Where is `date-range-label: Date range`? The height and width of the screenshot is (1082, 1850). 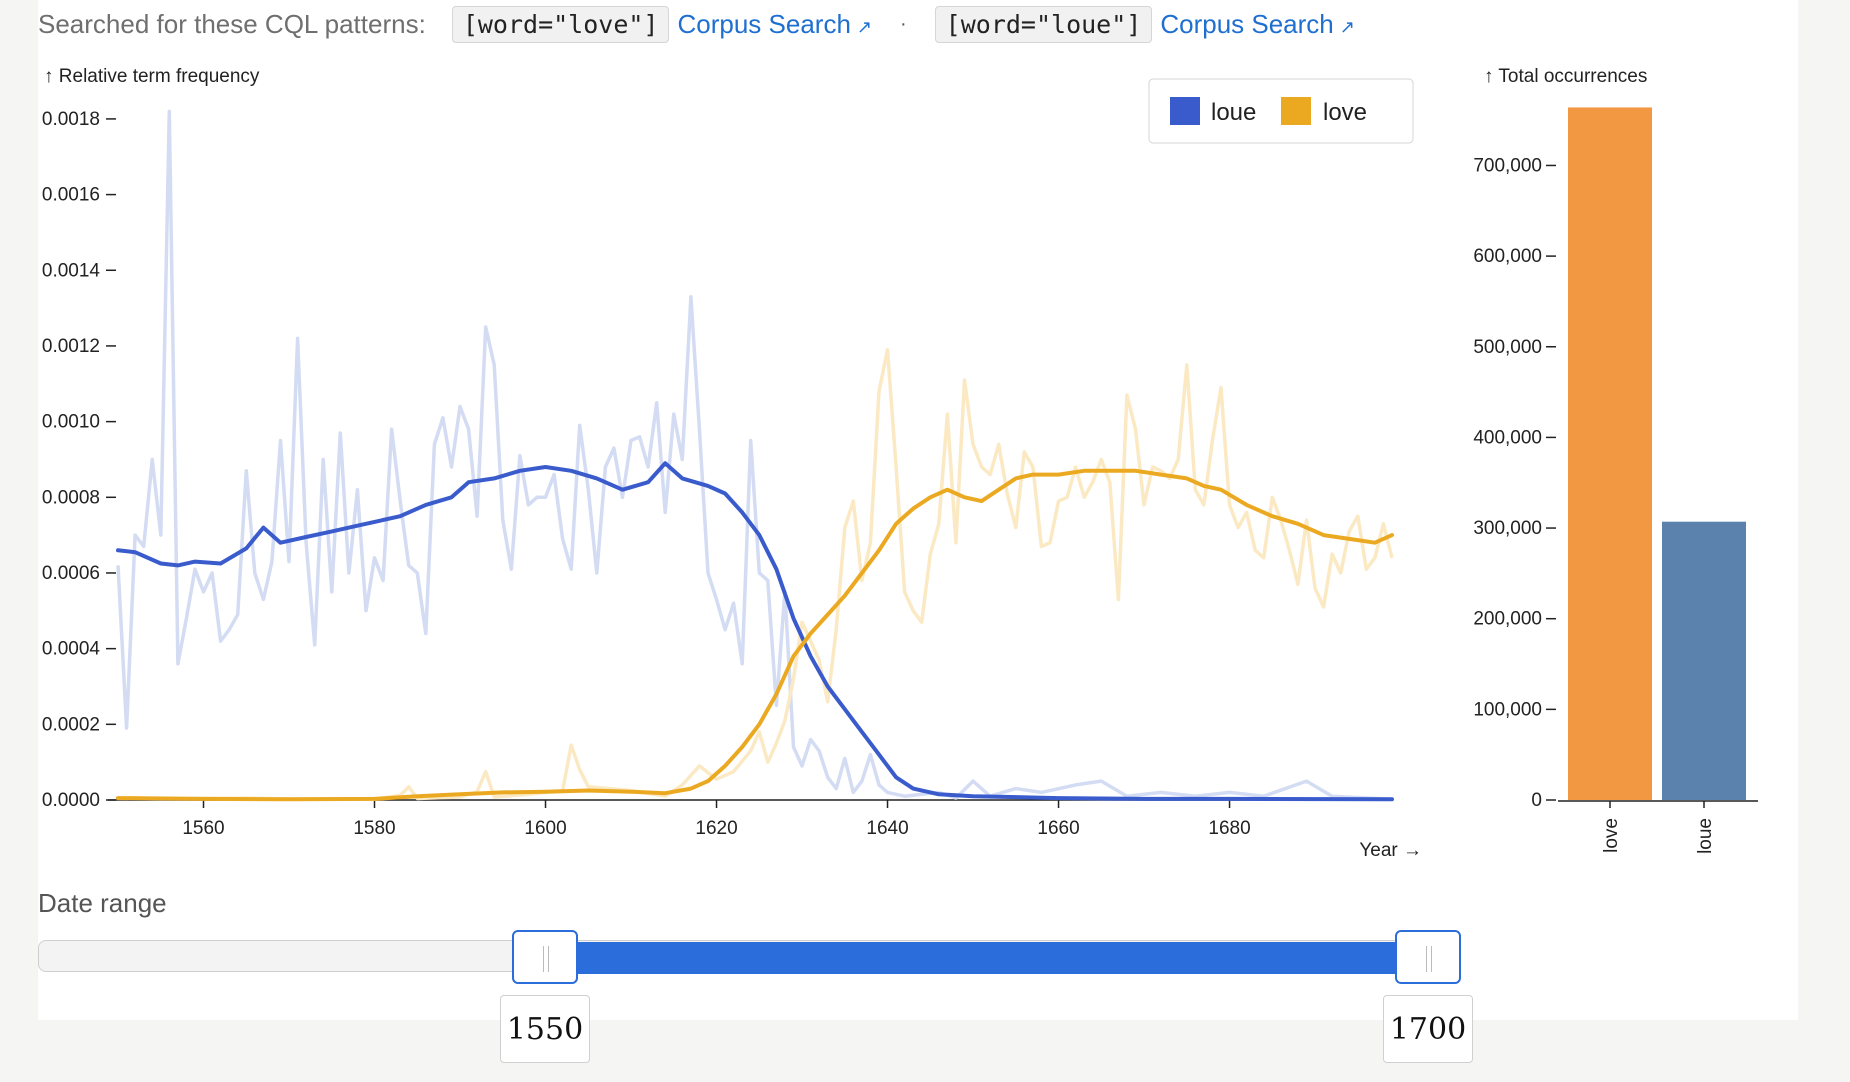
date-range-label: Date range is located at coordinates (102, 903).